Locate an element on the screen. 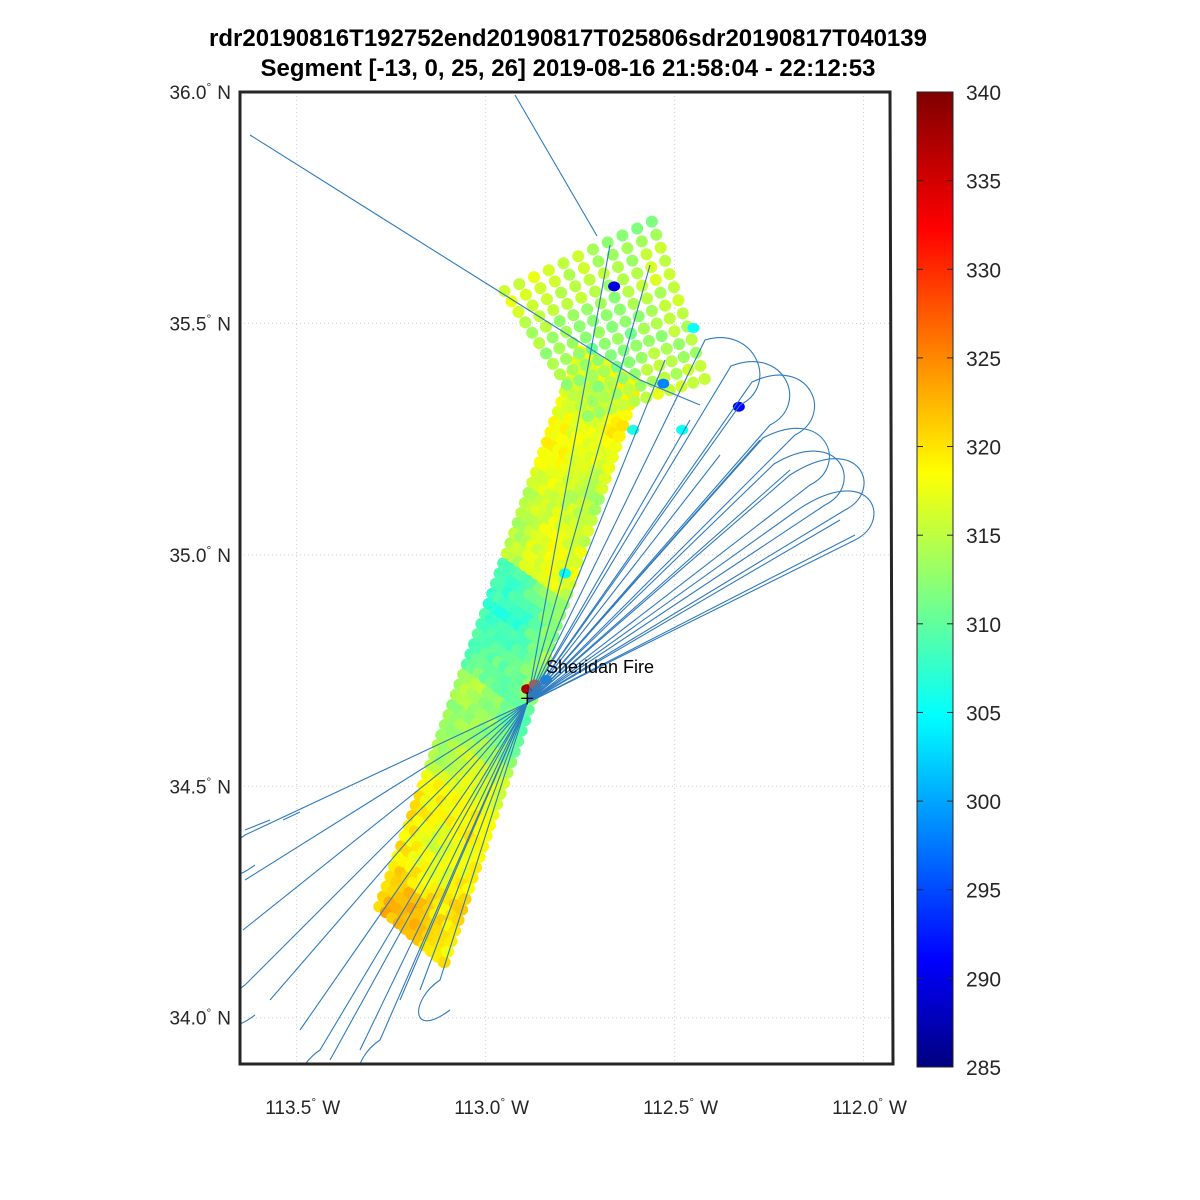 The image size is (1200, 1200). latitude-tick-label: 36.0° N is located at coordinates (200, 92).